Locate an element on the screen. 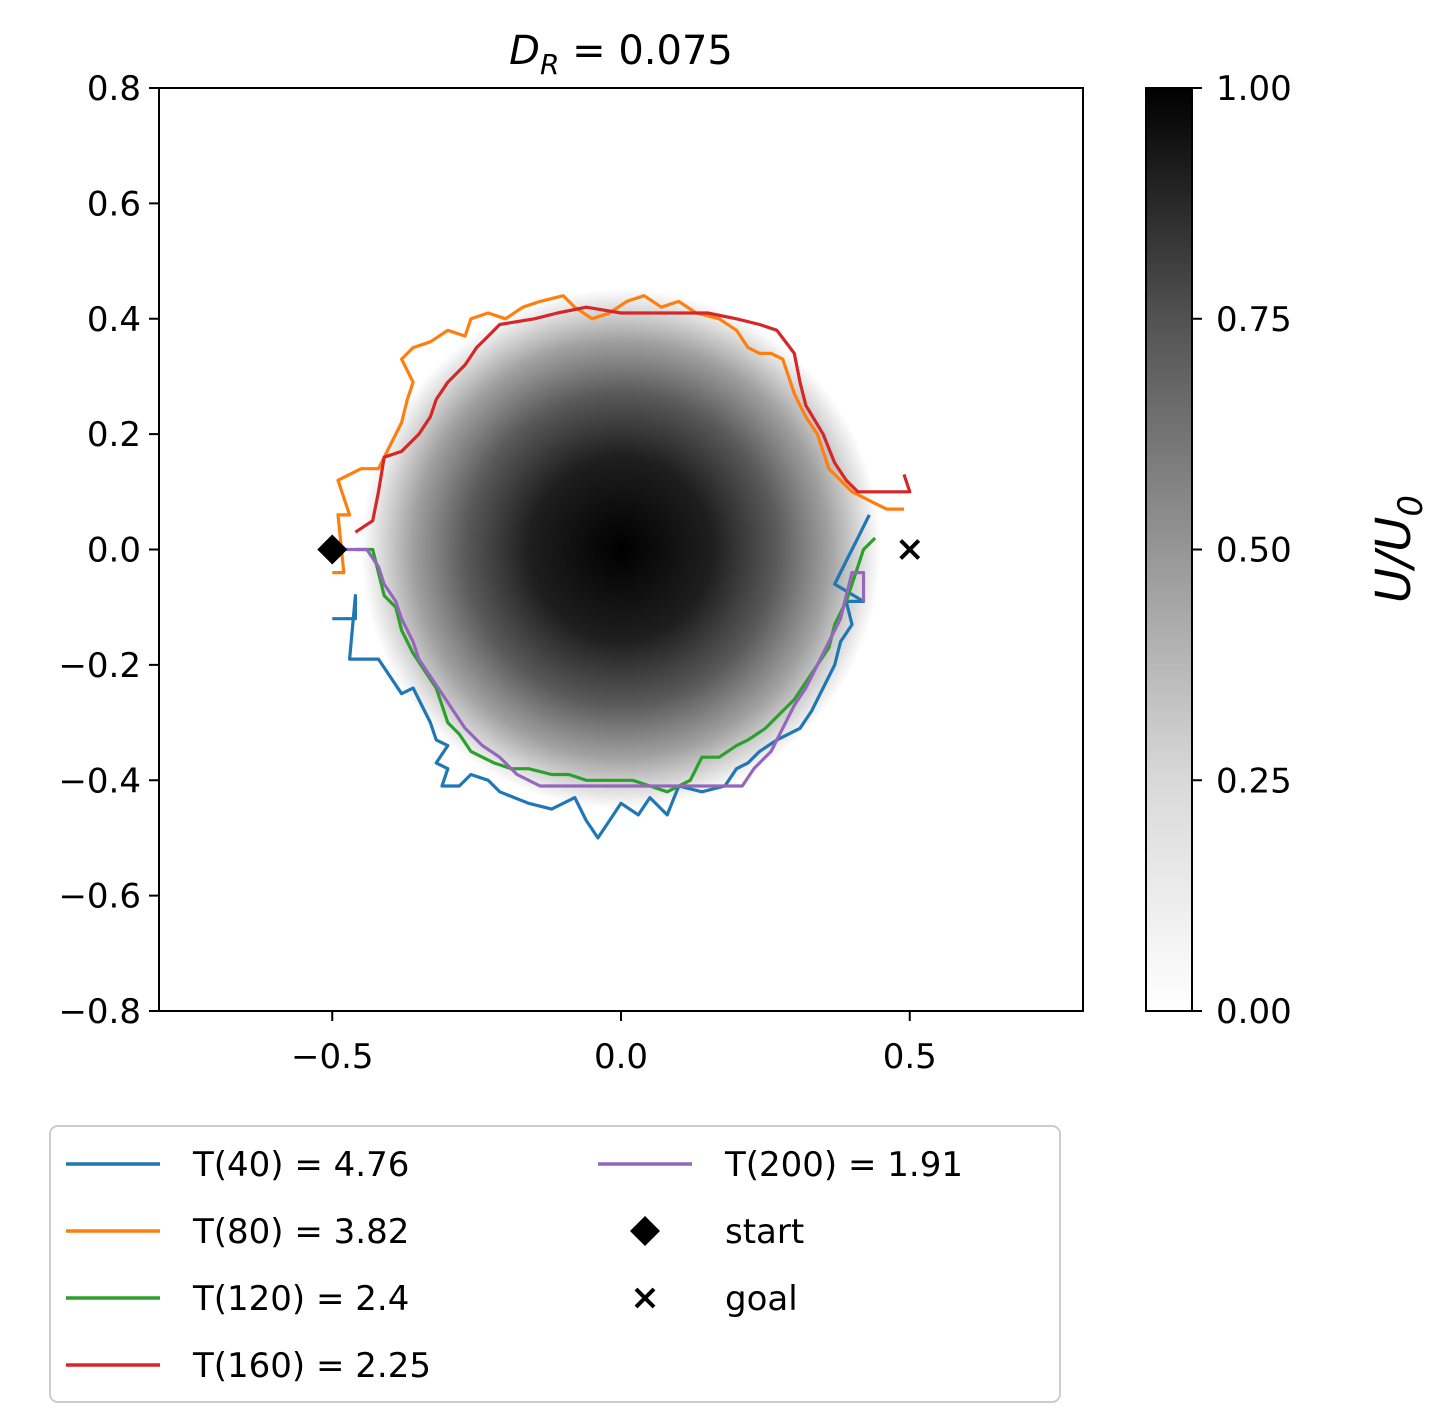  y-tick-label: 0.0 is located at coordinates (114, 551).